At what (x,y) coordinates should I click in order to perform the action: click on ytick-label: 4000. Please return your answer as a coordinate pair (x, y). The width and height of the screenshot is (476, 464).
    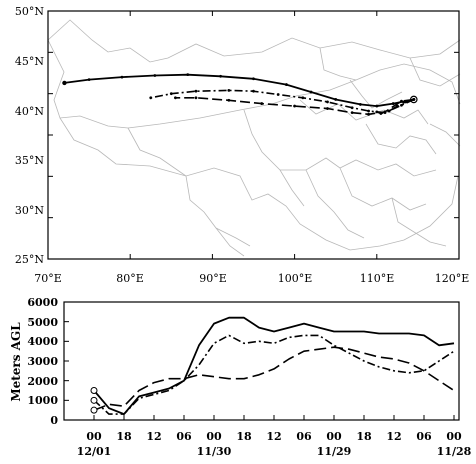
    Looking at the image, I should click on (42, 341).